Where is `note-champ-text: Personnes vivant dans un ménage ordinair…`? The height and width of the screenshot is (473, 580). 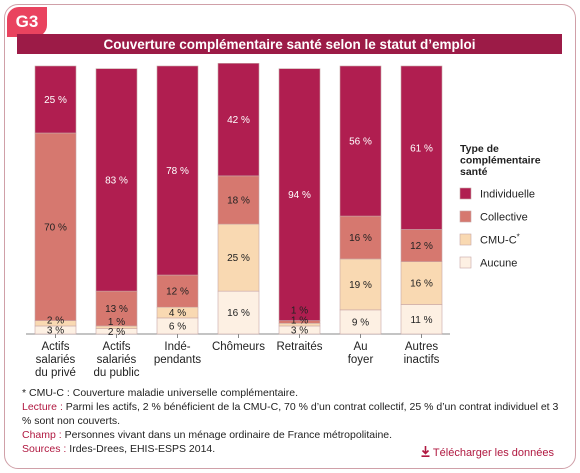
note-champ-text: Personnes vivant dans un ménage ordinair… is located at coordinates (228, 435).